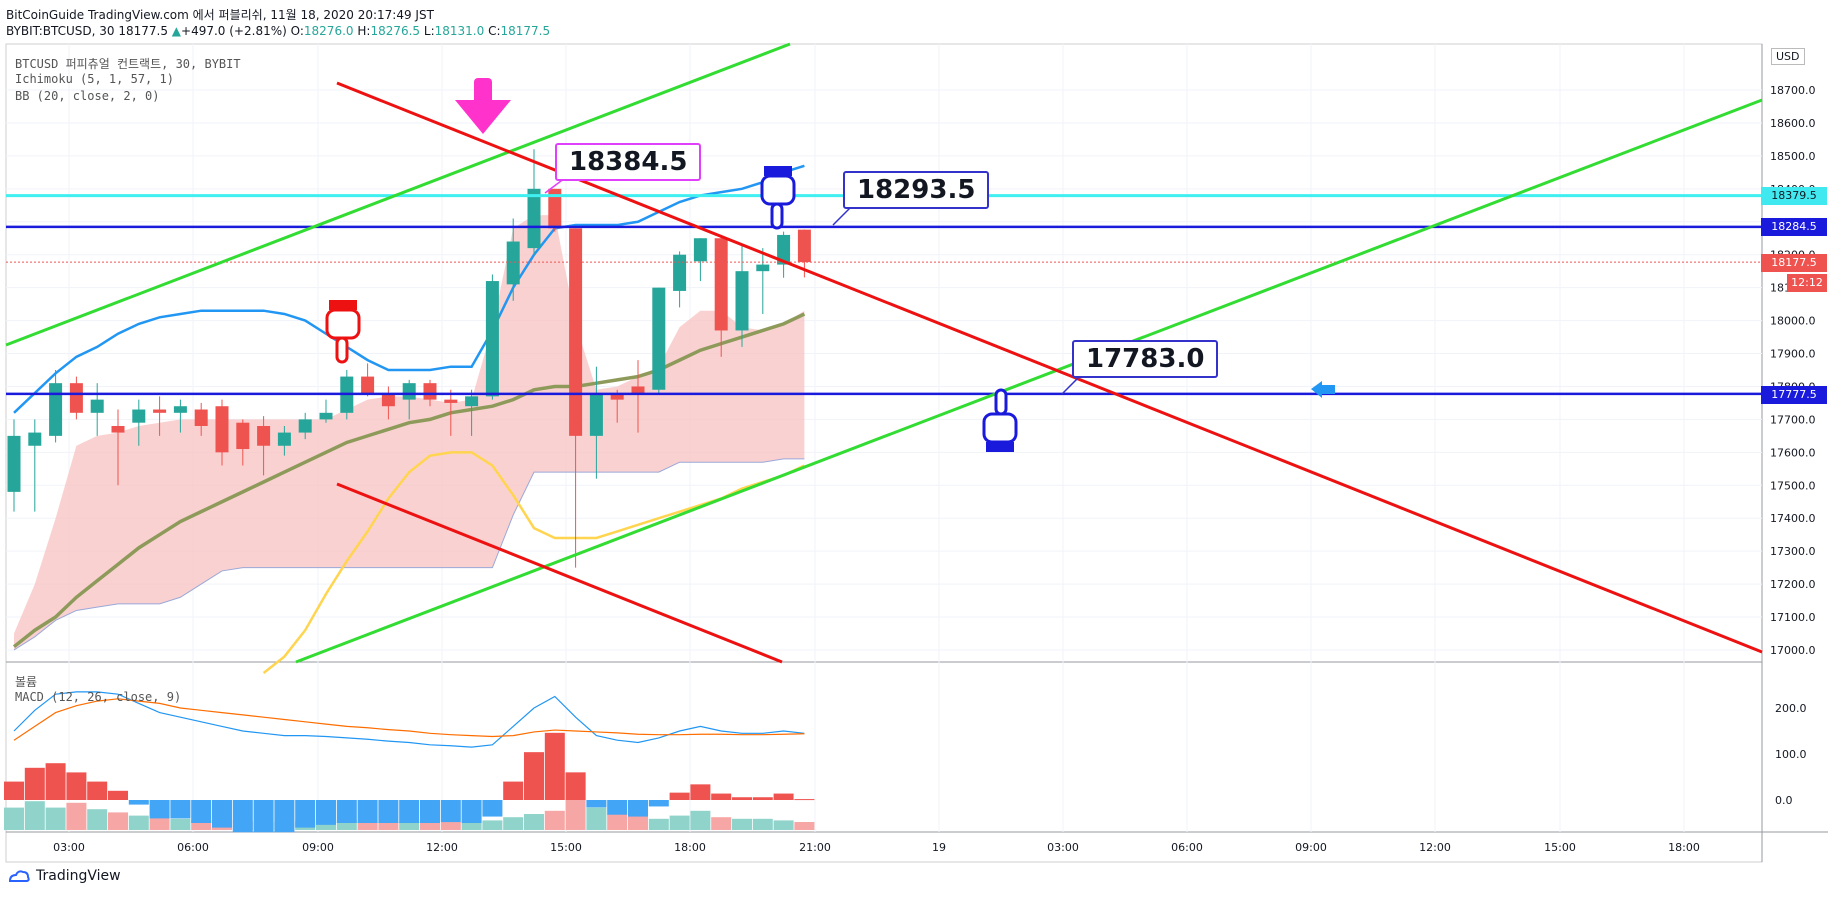 The height and width of the screenshot is (898, 1828). What do you see at coordinates (525, 31) in the screenshot?
I see `close-value: 18177.5` at bounding box center [525, 31].